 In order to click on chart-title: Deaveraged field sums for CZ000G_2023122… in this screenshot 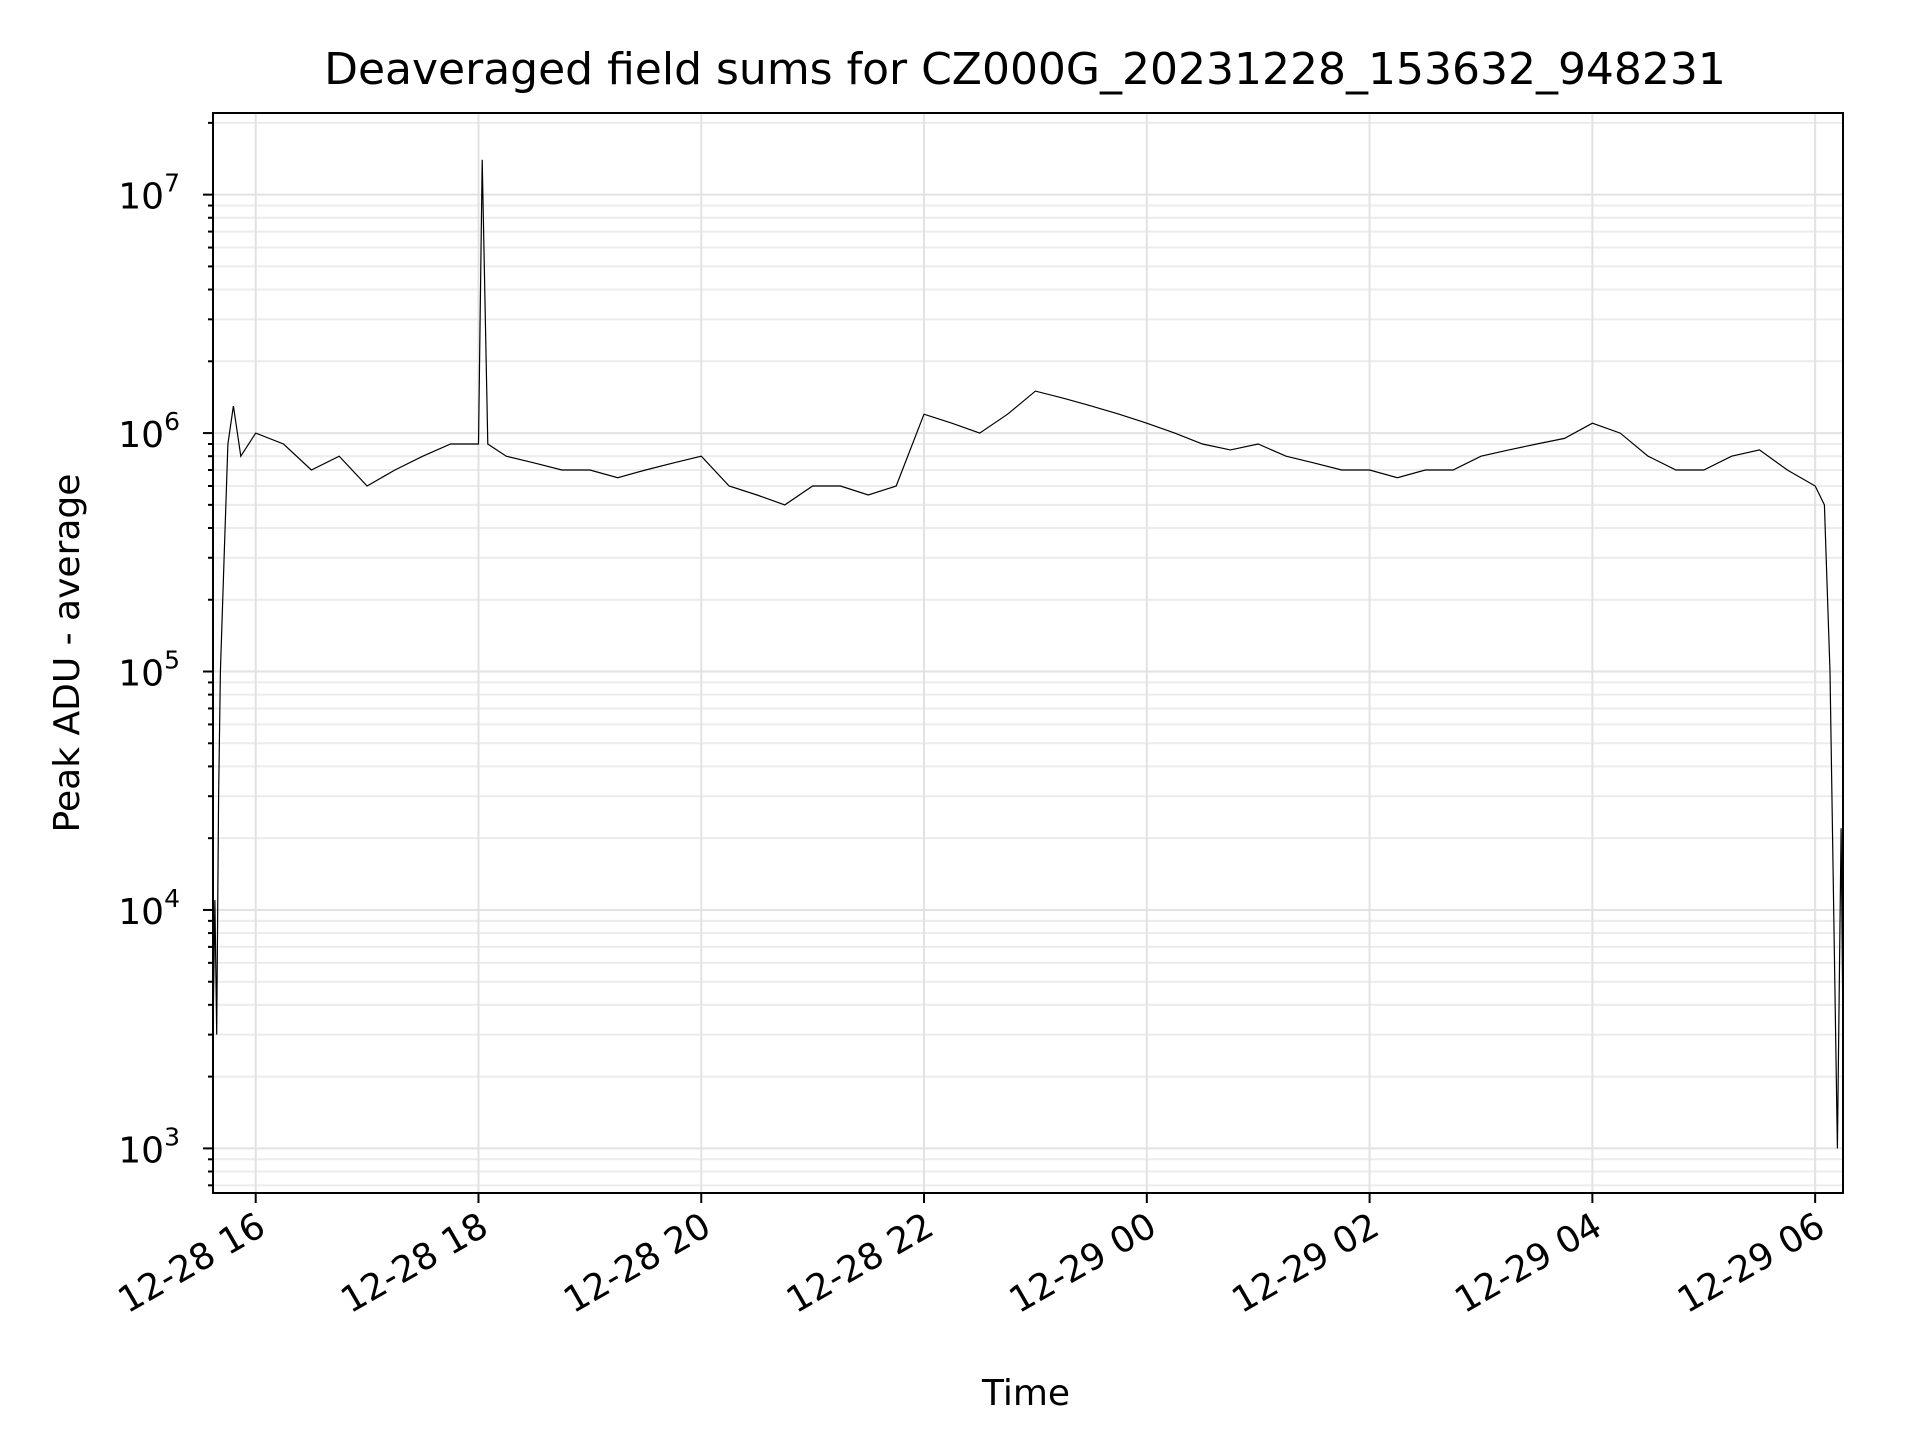, I will do `click(1025, 69)`.